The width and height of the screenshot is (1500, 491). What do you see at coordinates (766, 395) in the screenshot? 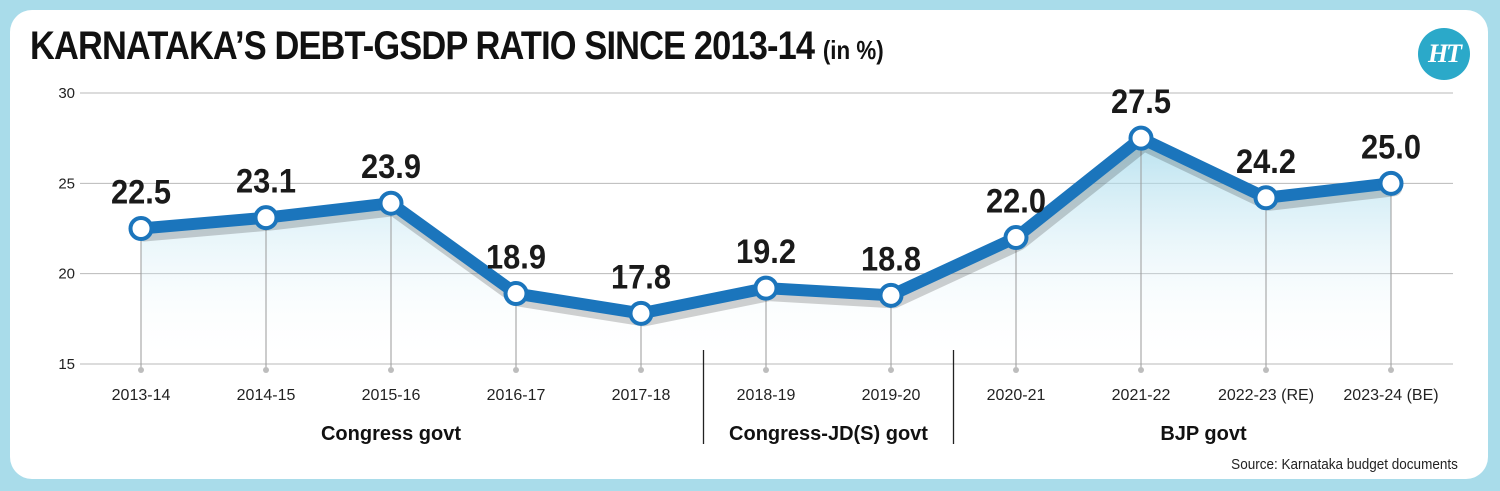
I see `x-tick-label: 2018-19` at bounding box center [766, 395].